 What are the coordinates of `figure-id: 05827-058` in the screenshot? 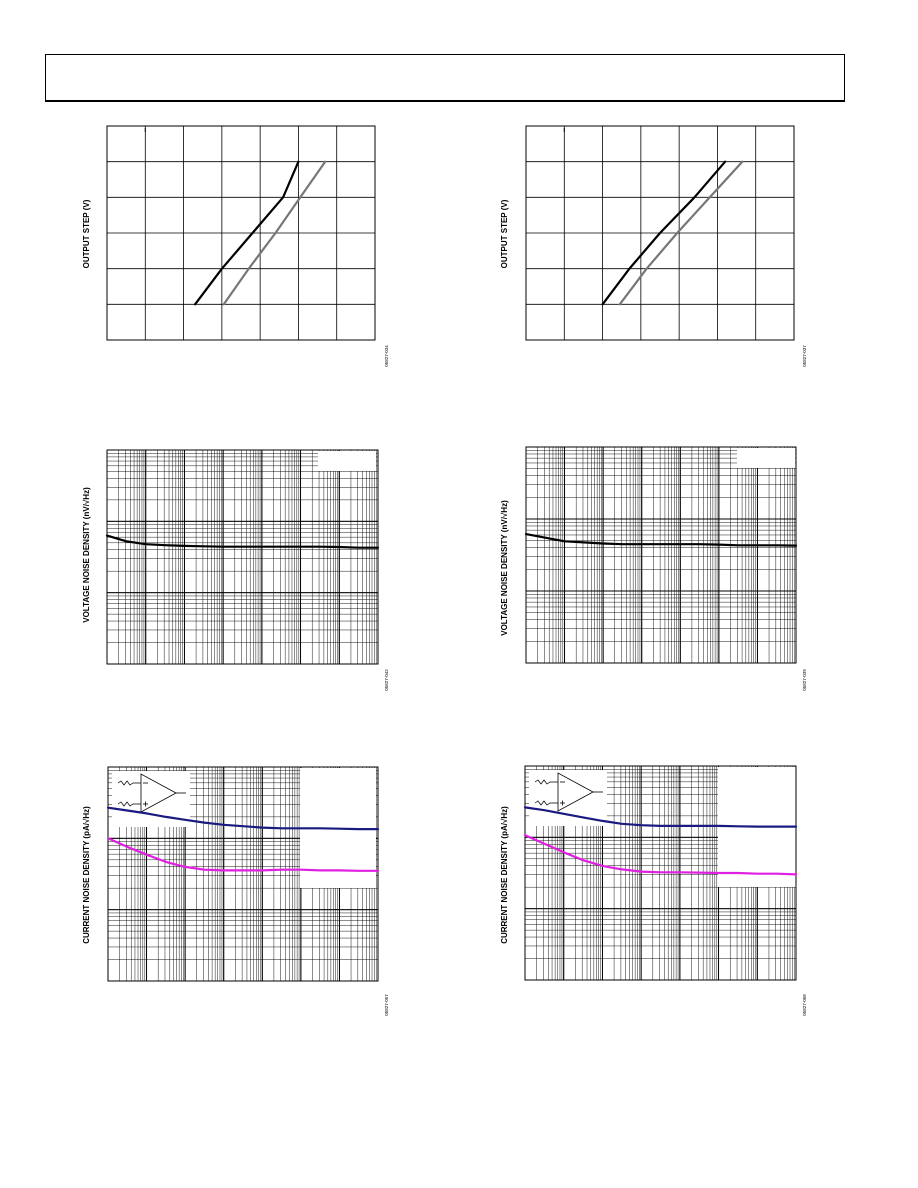 It's located at (804, 1005).